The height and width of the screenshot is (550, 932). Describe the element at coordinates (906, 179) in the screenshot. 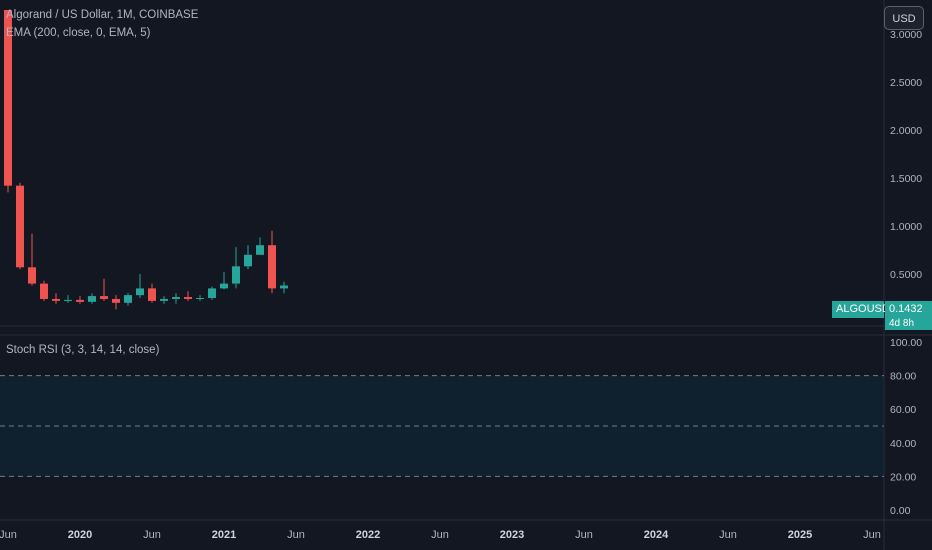

I see `price-tick-label: 1.5000` at that location.